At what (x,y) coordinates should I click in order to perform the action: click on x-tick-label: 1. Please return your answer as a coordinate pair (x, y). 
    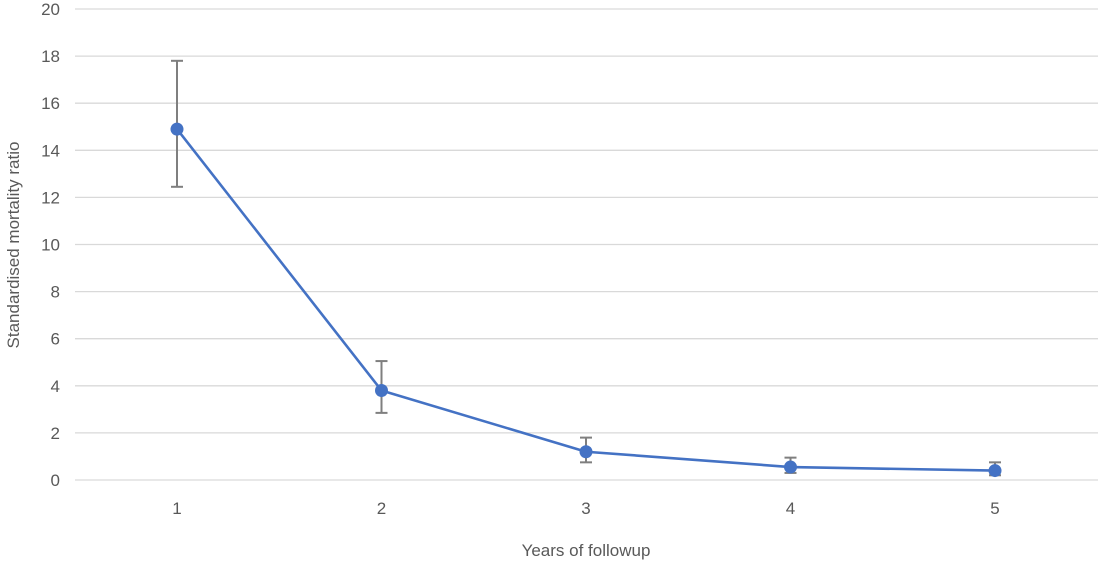
    Looking at the image, I should click on (176, 508).